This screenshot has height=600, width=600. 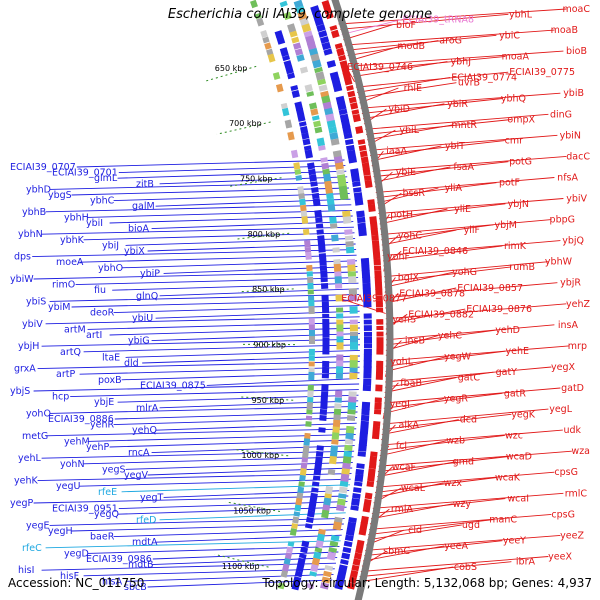 What do you see at coordinates (142, 318) in the screenshot?
I see `gene-label: ybiU` at bounding box center [142, 318].